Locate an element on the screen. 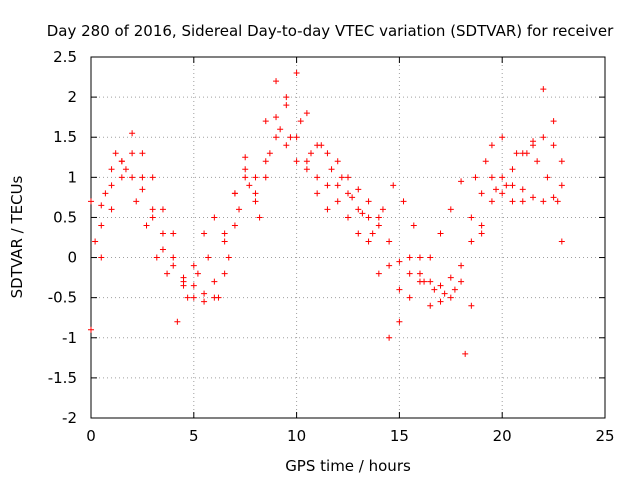  y-tick-label: 1 is located at coordinates (72, 177).